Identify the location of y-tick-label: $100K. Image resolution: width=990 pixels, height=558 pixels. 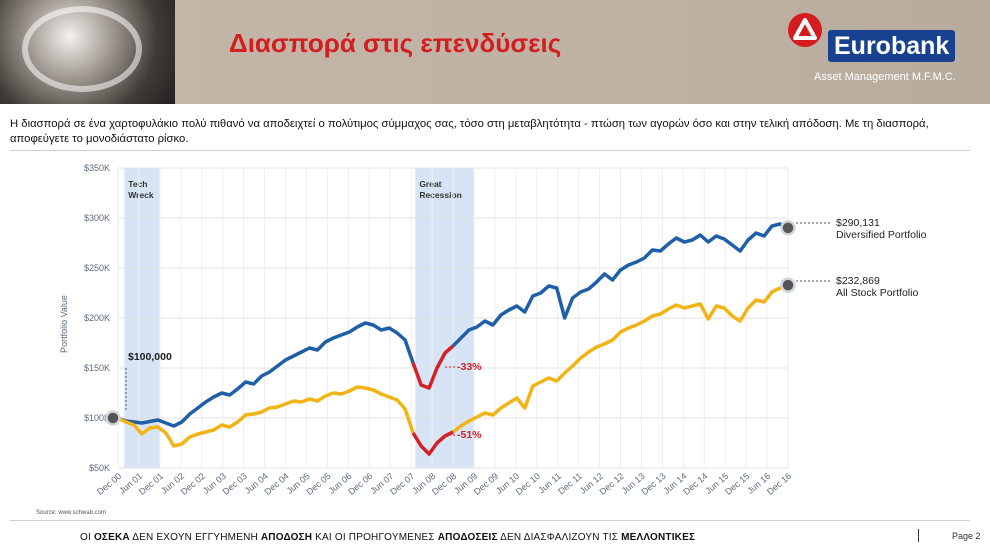
(97, 418).